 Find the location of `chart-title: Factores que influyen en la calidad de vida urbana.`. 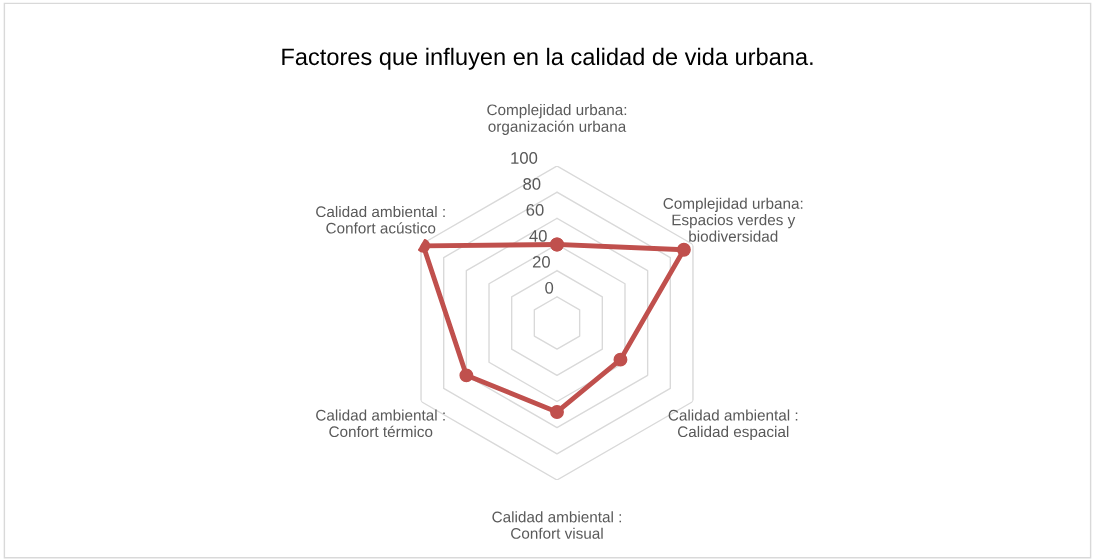

chart-title: Factores que influyen en la calidad de vida urbana. is located at coordinates (547, 58).